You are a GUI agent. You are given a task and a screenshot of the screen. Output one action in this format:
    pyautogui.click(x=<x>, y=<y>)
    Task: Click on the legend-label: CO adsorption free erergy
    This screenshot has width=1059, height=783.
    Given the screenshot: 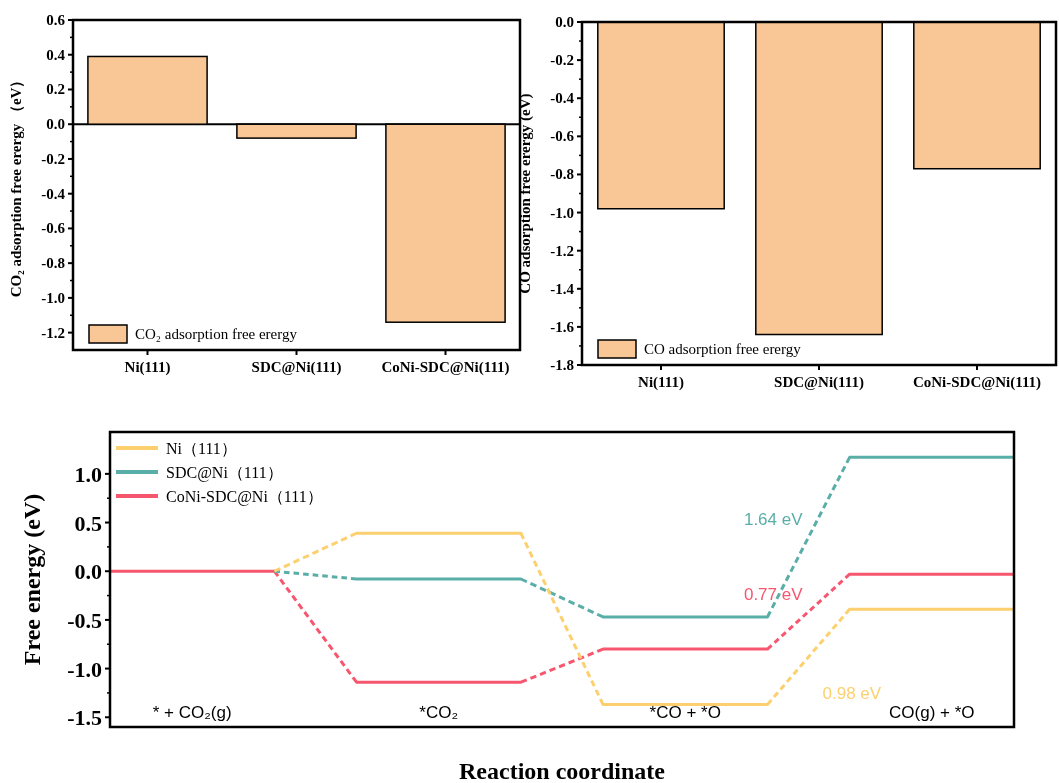 What is the action you would take?
    pyautogui.click(x=723, y=349)
    